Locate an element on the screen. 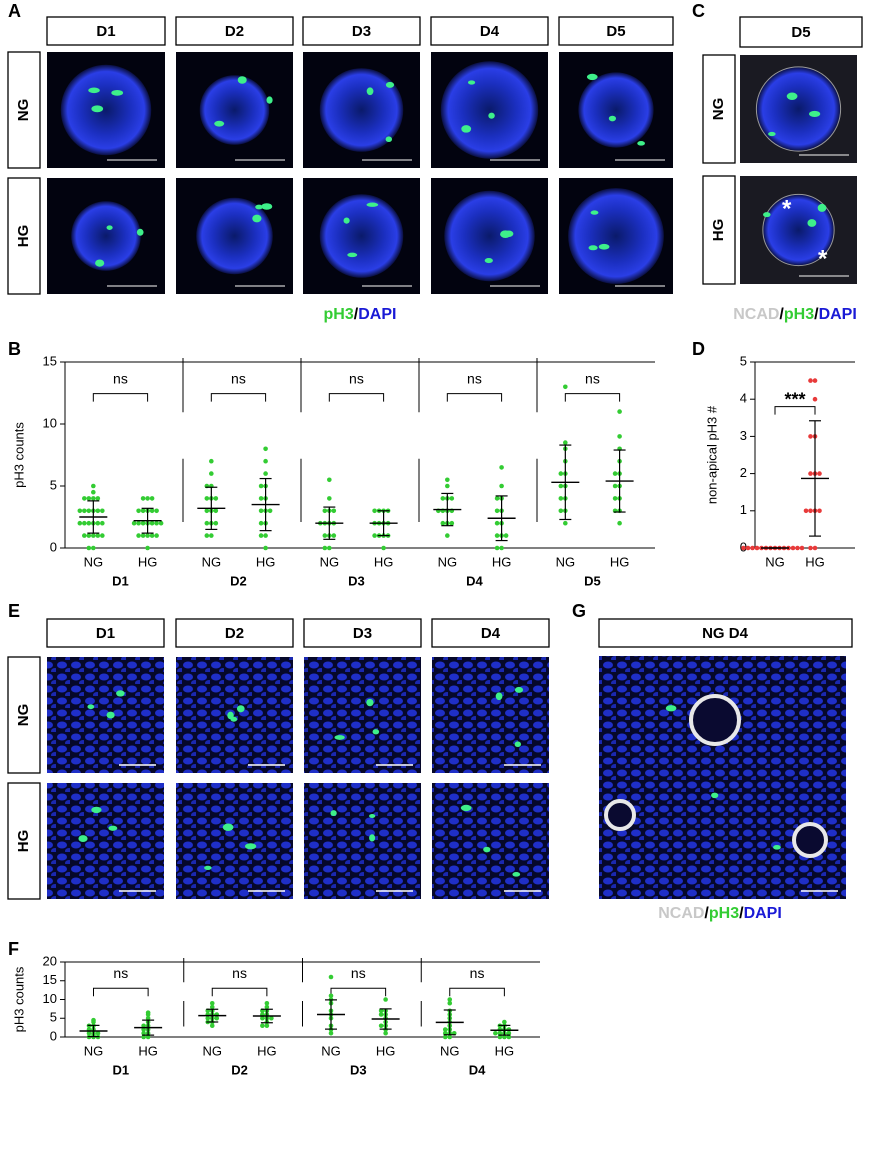 The height and width of the screenshot is (1165, 872). y-tick-label: 15 is located at coordinates (50, 979).